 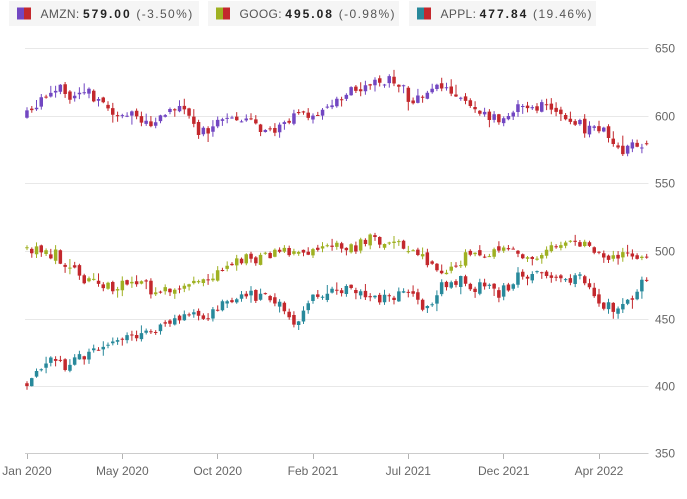 I want to click on svg-text: 550, so click(x=665, y=184).